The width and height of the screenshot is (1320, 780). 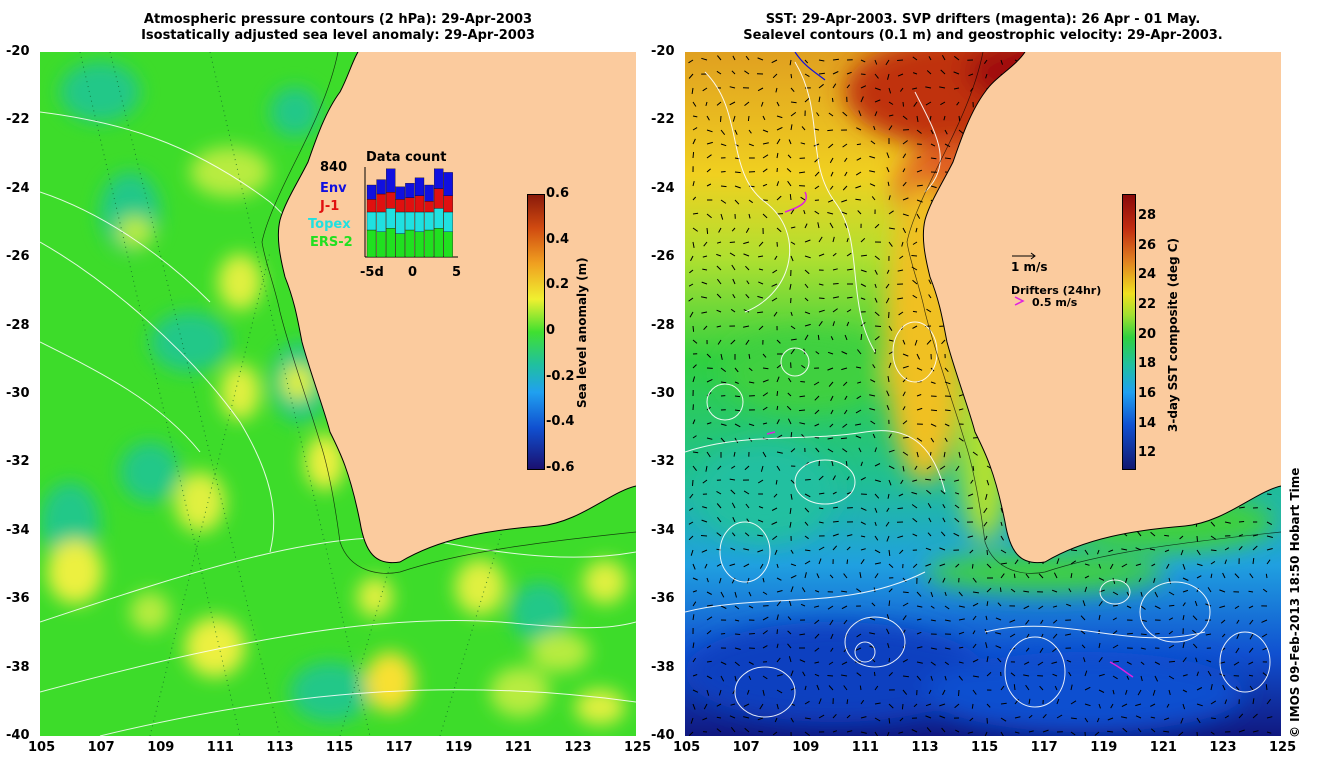 What do you see at coordinates (42, 747) in the screenshot?
I see `left-lon-tick: 105` at bounding box center [42, 747].